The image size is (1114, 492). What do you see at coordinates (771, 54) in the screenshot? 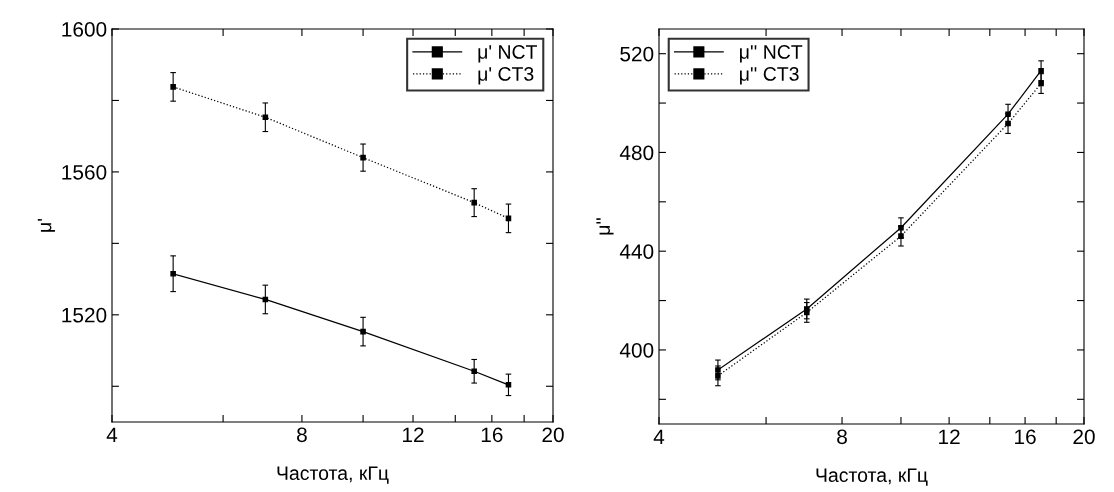
I see `legend-label: μ'' NCT` at bounding box center [771, 54].